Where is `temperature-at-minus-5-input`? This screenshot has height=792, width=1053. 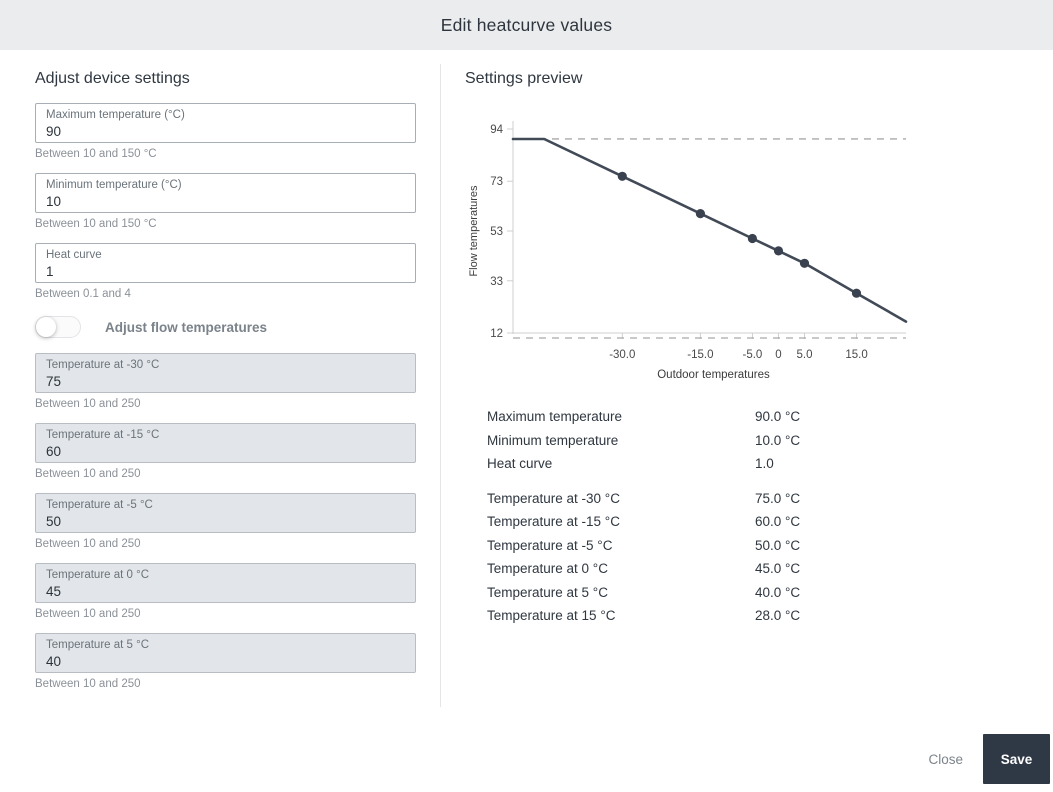 temperature-at-minus-5-input is located at coordinates (225, 521).